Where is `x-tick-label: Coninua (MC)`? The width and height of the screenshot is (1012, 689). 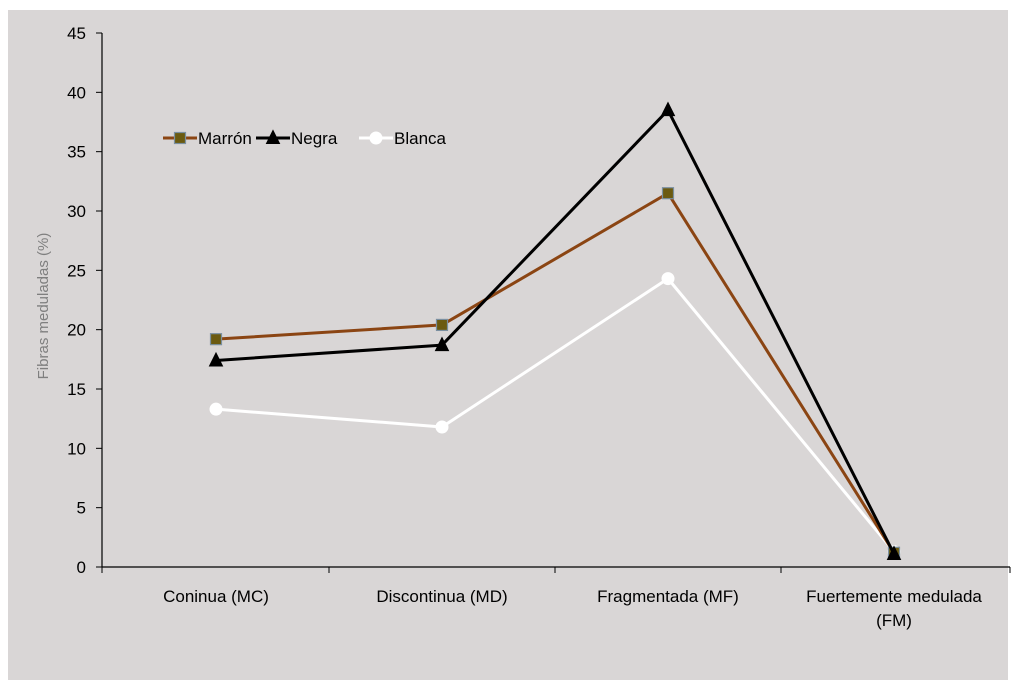
x-tick-label: Coninua (MC) is located at coordinates (216, 596).